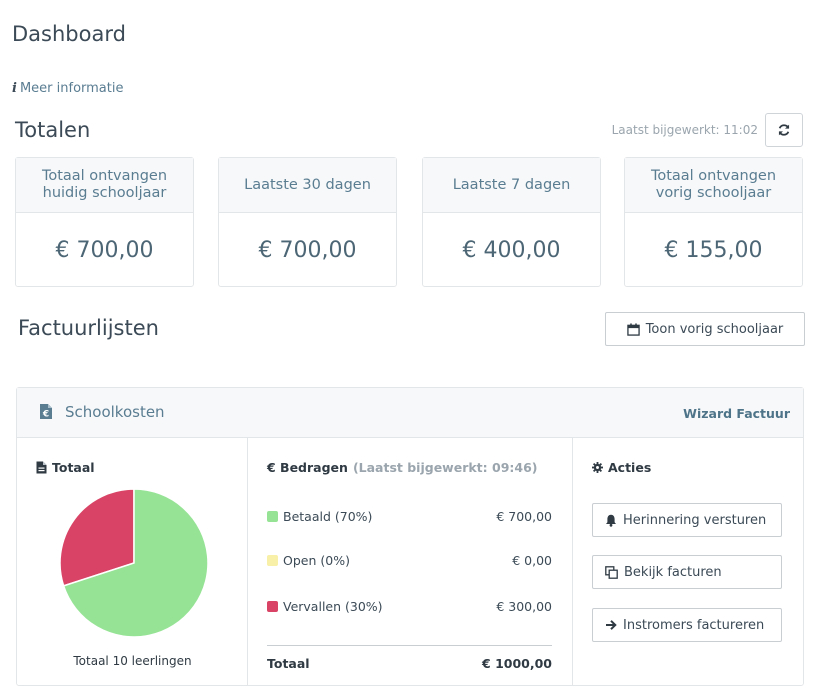  What do you see at coordinates (41, 467) in the screenshot?
I see `file-icon` at bounding box center [41, 467].